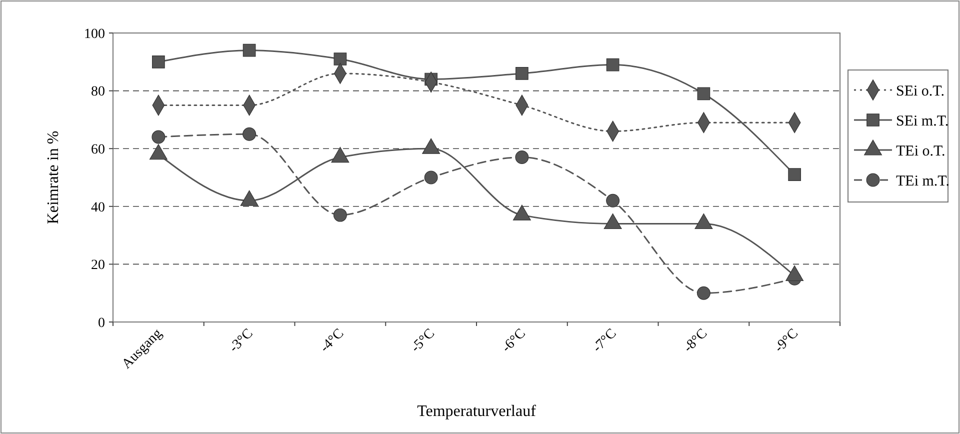  I want to click on y-tick-label: 20, so click(98, 266).